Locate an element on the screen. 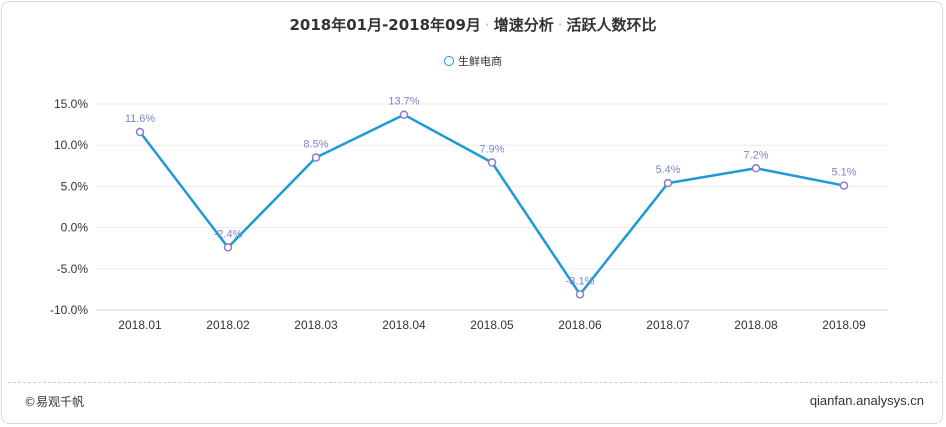 The height and width of the screenshot is (427, 946). x-tick-label: 2018.04 is located at coordinates (404, 325).